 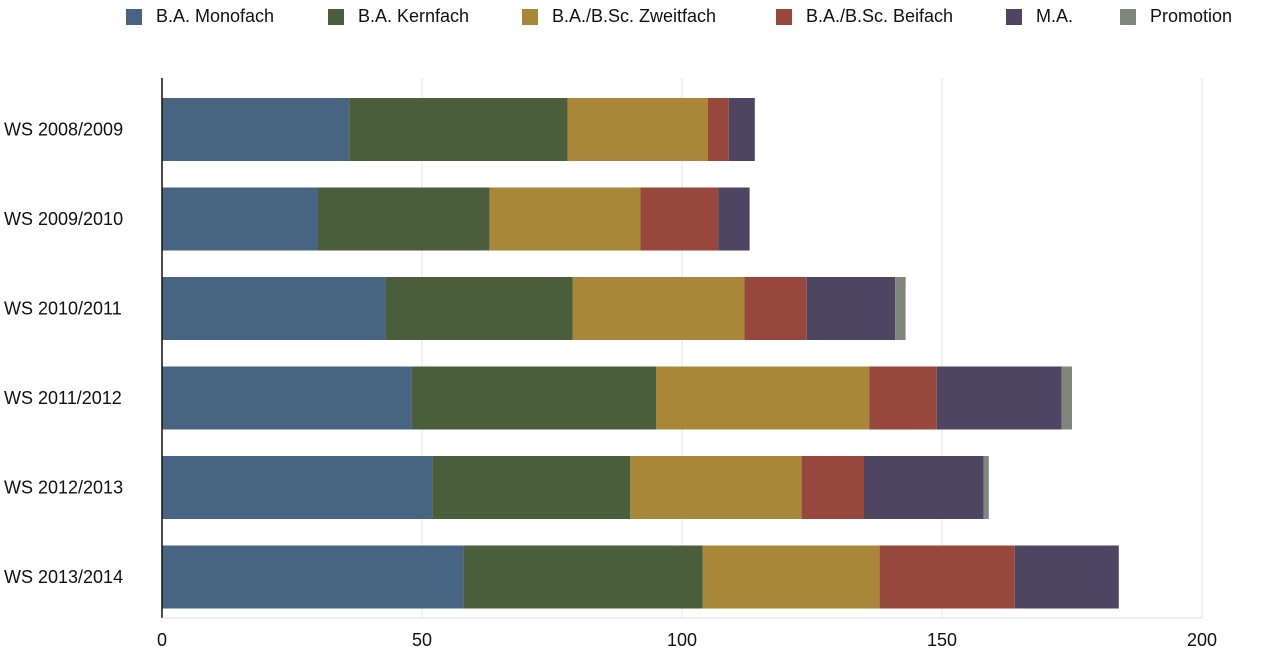 I want to click on y-tick-label: WS 2012/2013, so click(x=63, y=488).